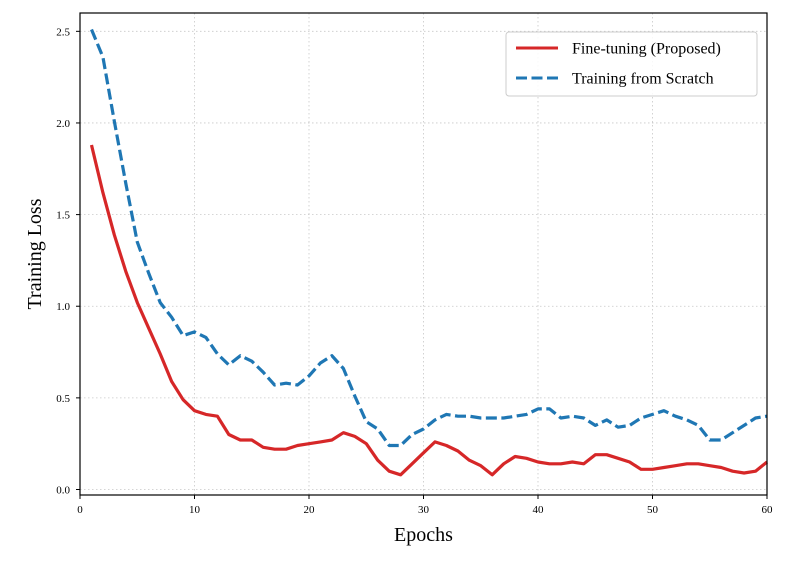  What do you see at coordinates (310, 510) in the screenshot?
I see `x-tick-label: 20` at bounding box center [310, 510].